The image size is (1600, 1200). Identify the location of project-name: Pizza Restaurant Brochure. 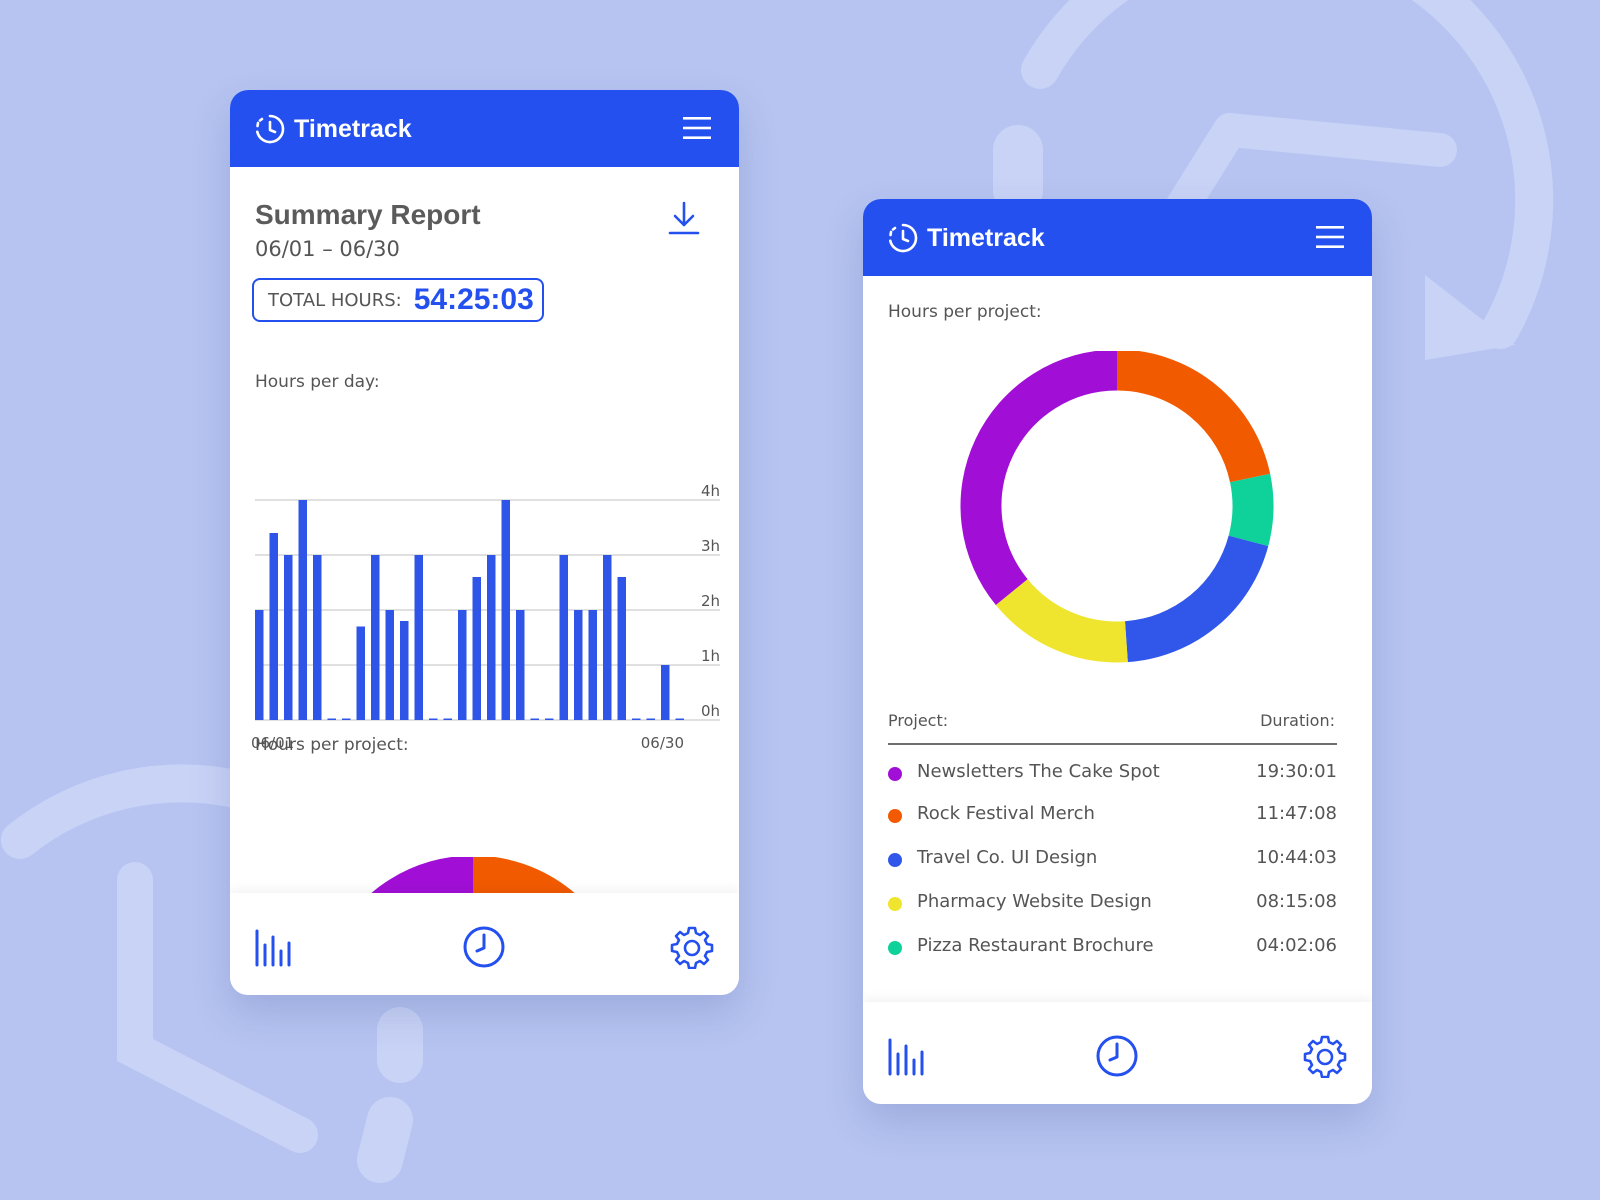
(1035, 945).